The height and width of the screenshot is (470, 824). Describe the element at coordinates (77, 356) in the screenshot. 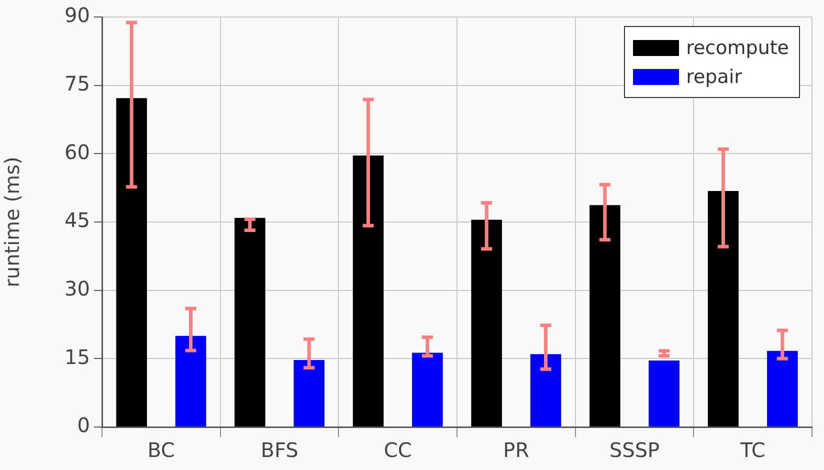

I see `y-tick-label: 15` at that location.